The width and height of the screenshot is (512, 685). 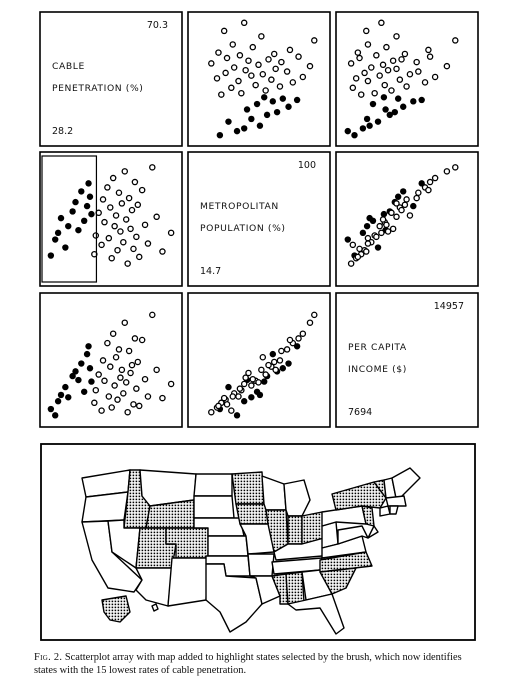 What do you see at coordinates (48, 657) in the screenshot?
I see `figure-label: Fig. 2.` at bounding box center [48, 657].